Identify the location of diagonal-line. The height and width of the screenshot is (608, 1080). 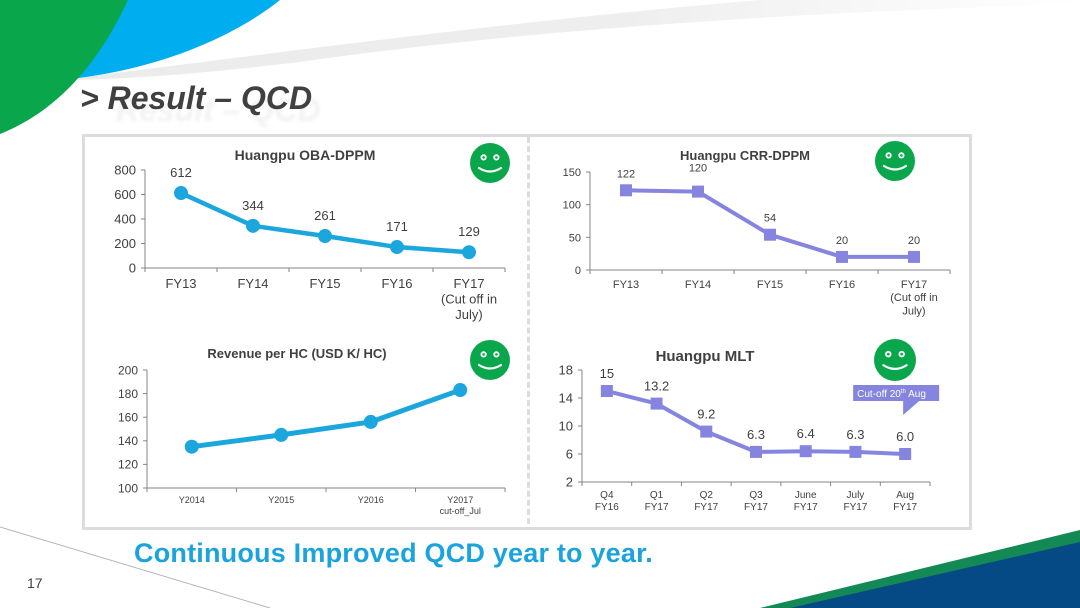
(135, 567).